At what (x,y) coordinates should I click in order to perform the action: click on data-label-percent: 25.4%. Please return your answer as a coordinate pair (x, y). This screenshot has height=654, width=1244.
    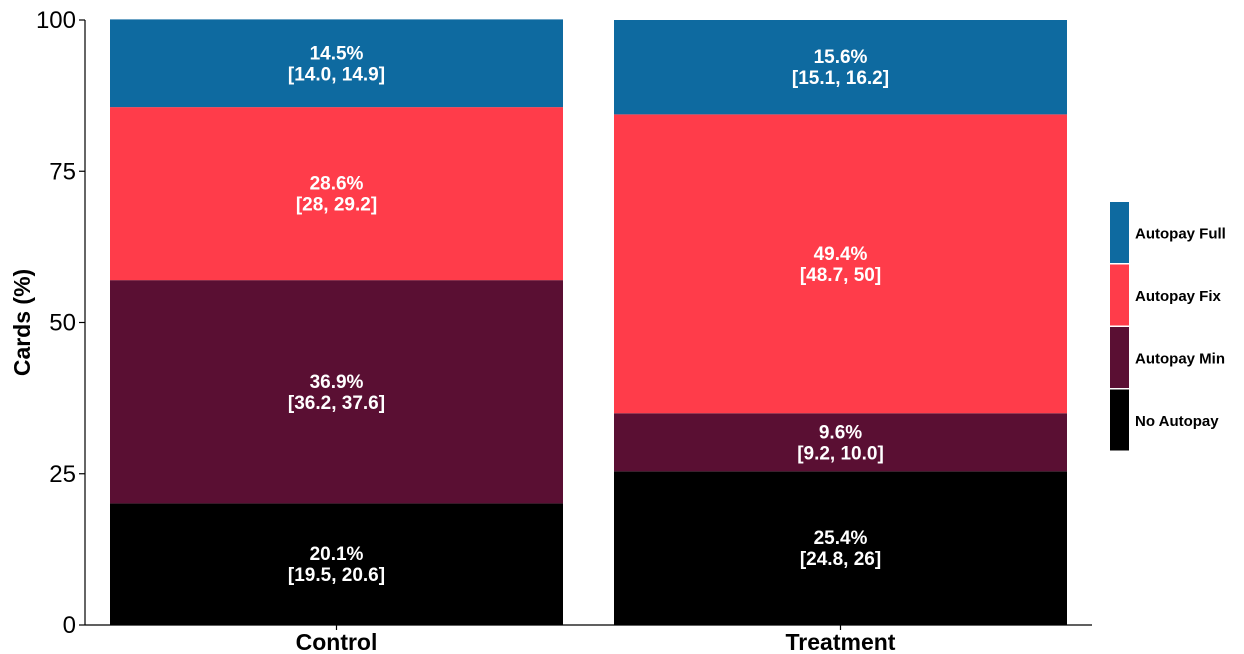
    Looking at the image, I should click on (841, 538).